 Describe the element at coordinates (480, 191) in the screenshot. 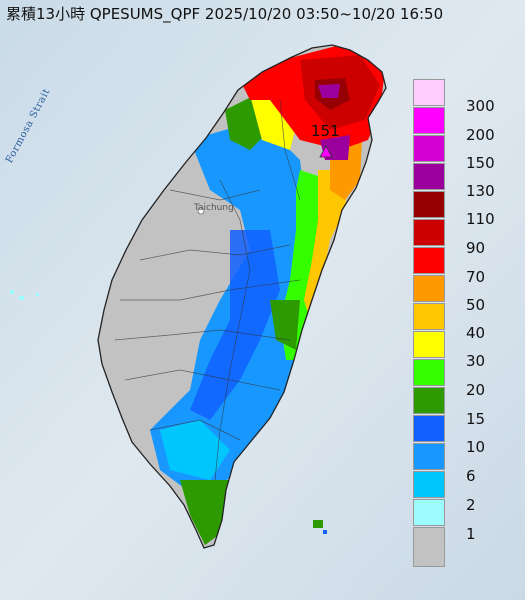

I see `legend-label-130: 130` at that location.